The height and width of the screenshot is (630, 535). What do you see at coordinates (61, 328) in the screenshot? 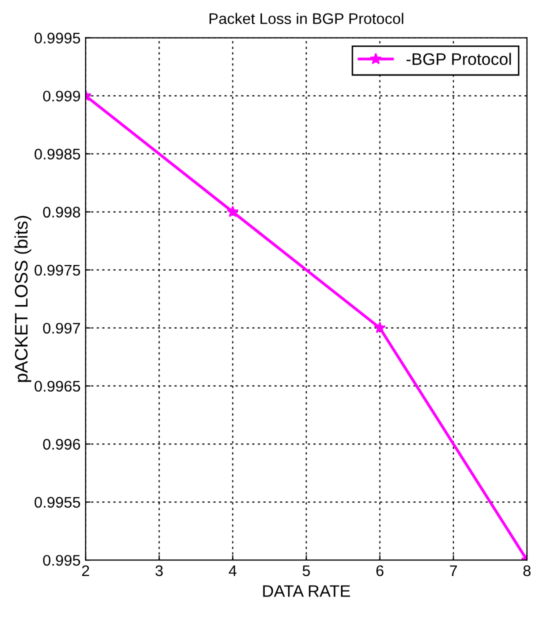
I see `y-tick-label: 0.997` at bounding box center [61, 328].